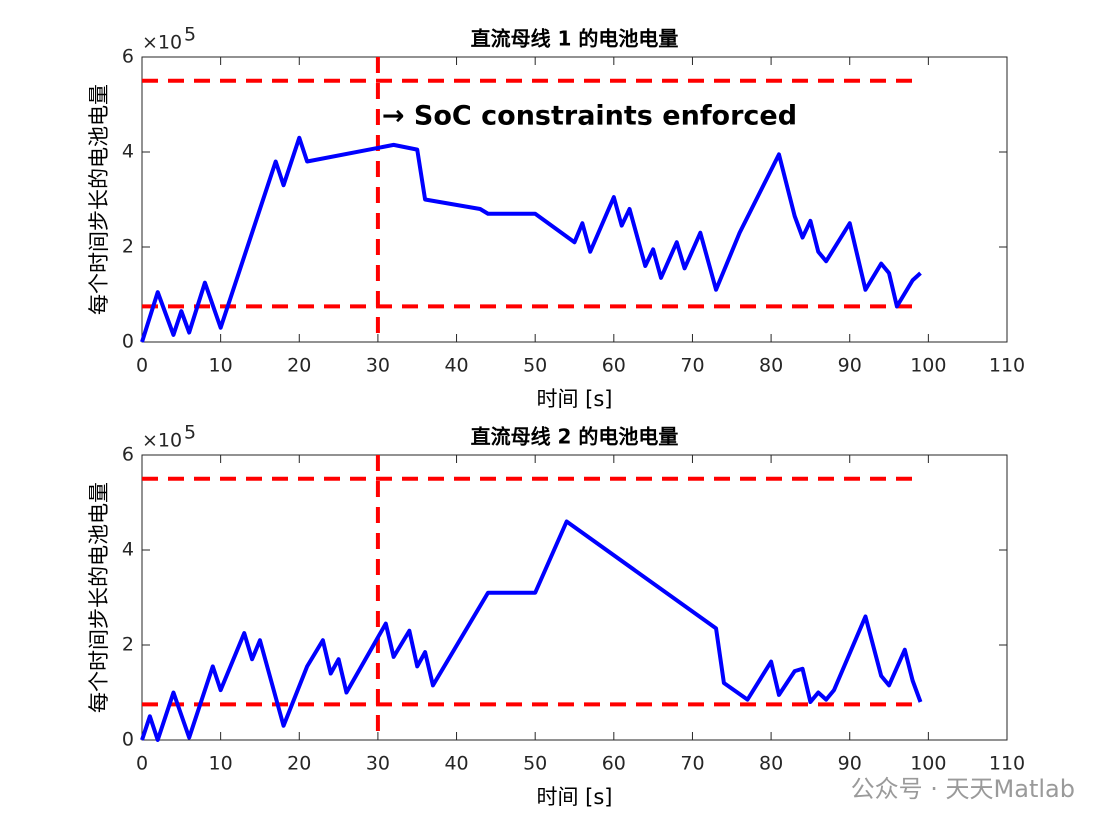  What do you see at coordinates (575, 39) in the screenshot?
I see `chart-title: 直流母线 1 的电池电量` at bounding box center [575, 39].